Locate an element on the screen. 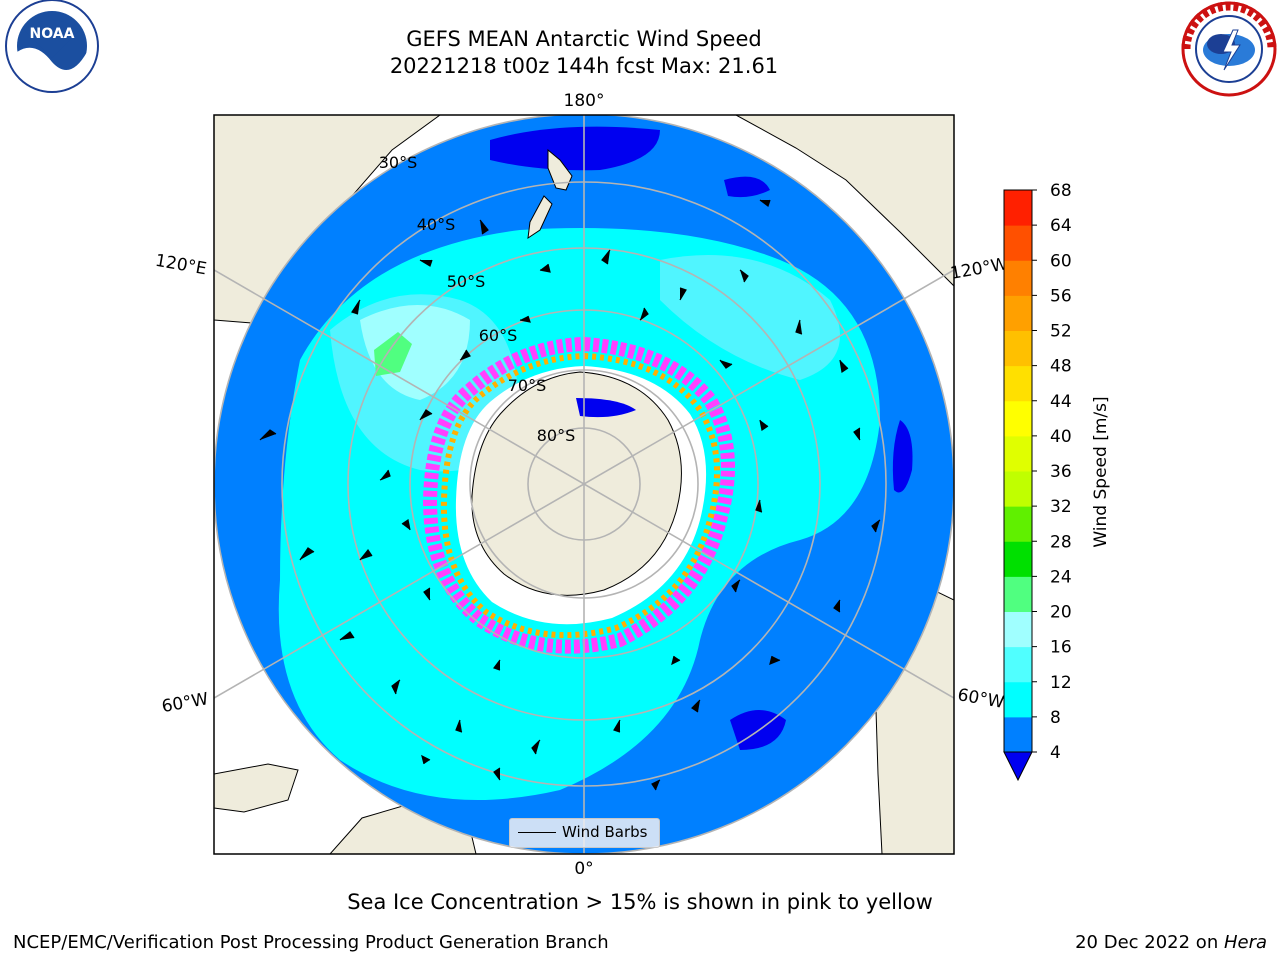 The image size is (1280, 960). footer-host: Hera is located at coordinates (1245, 942).